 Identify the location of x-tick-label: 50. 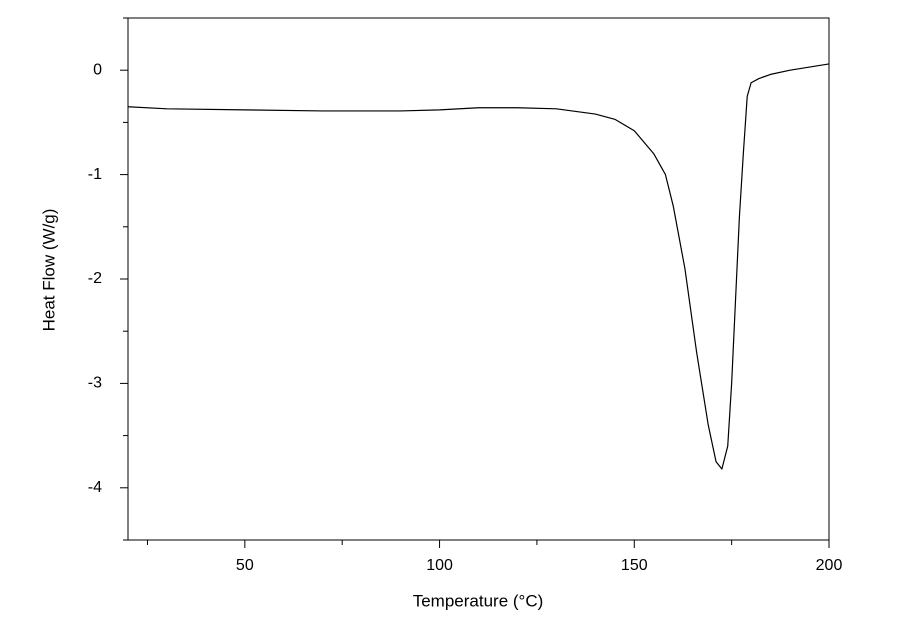
(245, 565).